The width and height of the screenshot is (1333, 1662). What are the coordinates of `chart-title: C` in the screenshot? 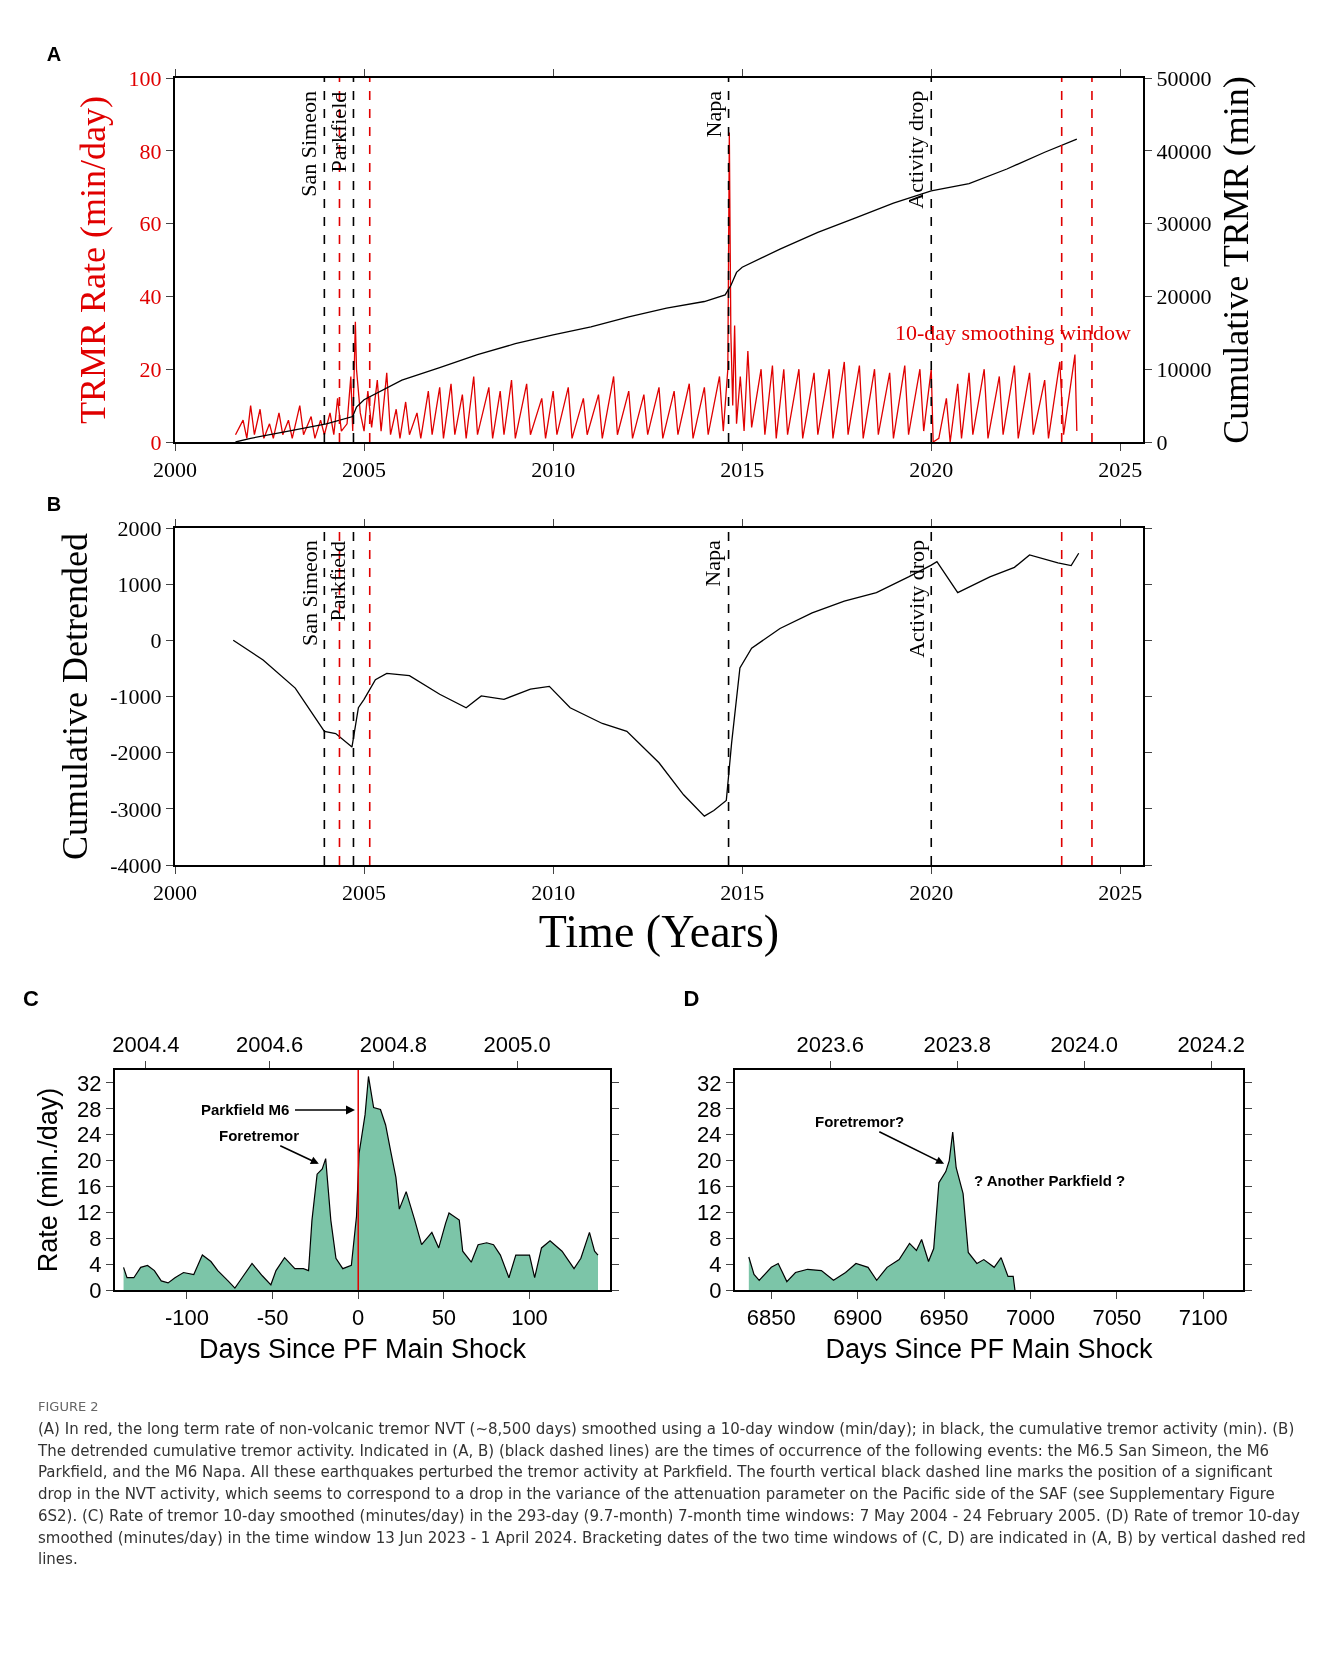 It's located at (31, 999).